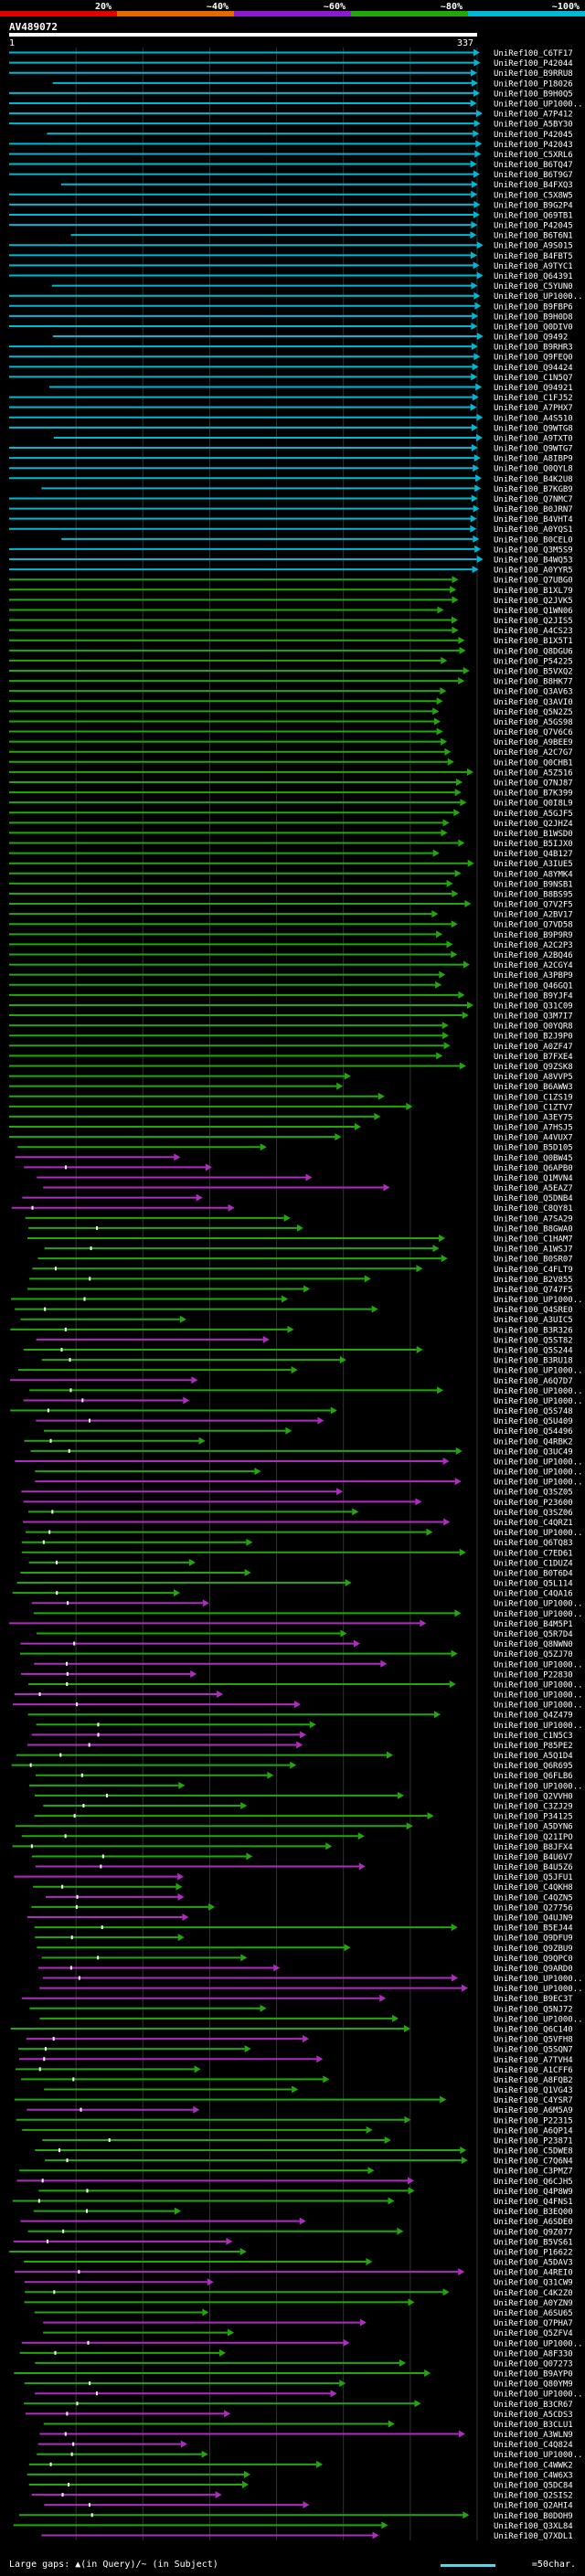  Describe the element at coordinates (534, 2009) in the screenshot. I see `subject-label: UniRef100_Q5NJ72` at that location.